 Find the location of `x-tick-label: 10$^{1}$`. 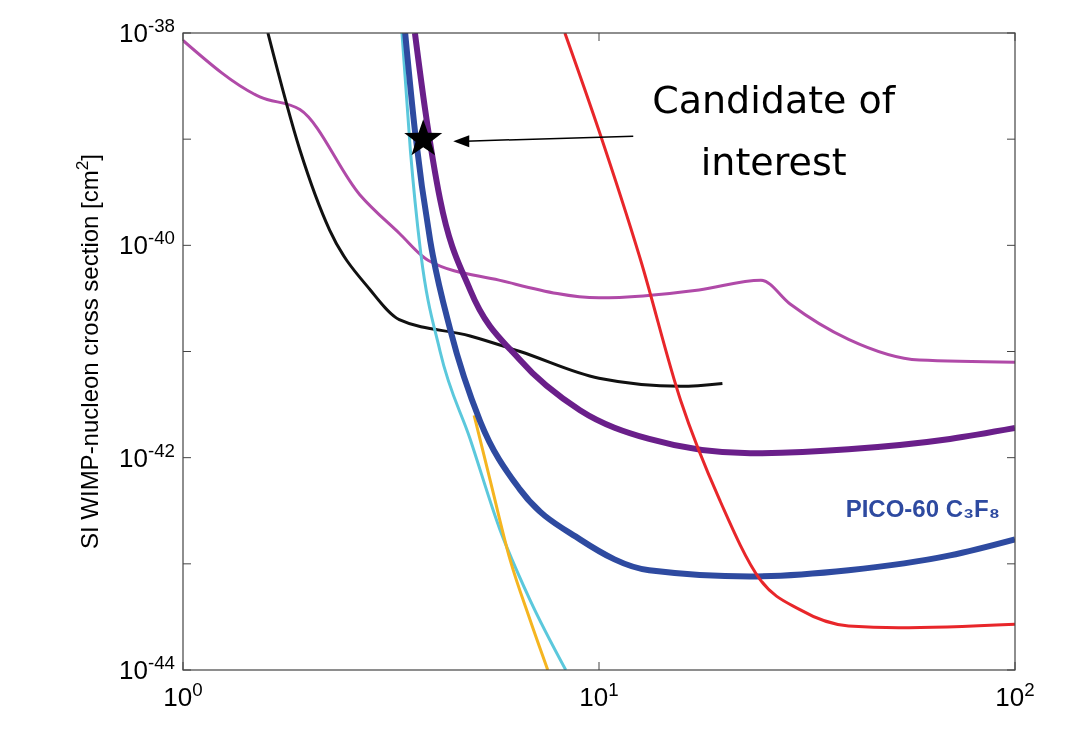

x-tick-label: 10$^{1}$ is located at coordinates (599, 695).